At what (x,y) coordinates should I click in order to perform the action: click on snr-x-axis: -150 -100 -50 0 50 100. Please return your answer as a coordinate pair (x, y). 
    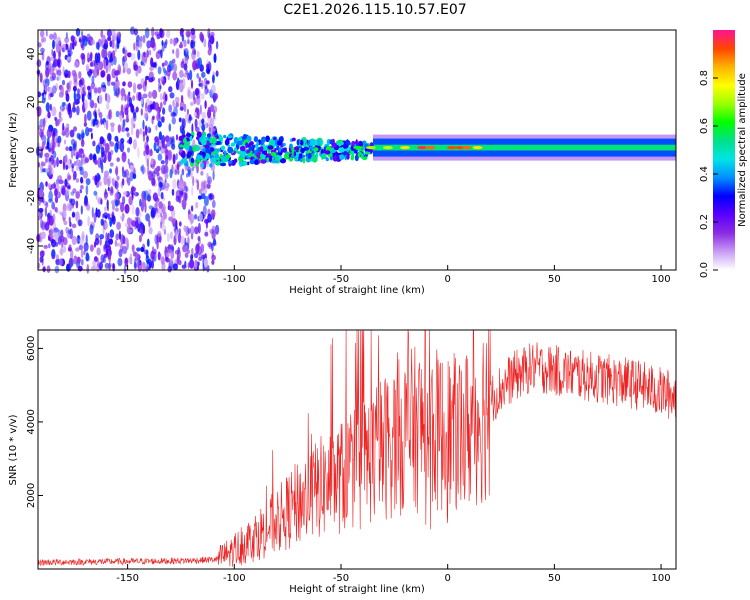
    Looking at the image, I should click on (393, 574).